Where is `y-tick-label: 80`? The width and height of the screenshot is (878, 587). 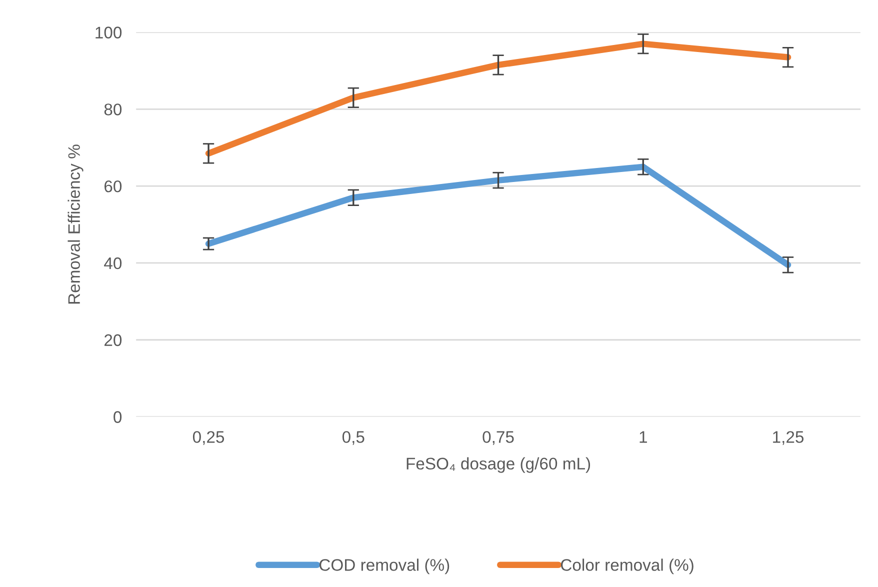
y-tick-label: 80 is located at coordinates (113, 110).